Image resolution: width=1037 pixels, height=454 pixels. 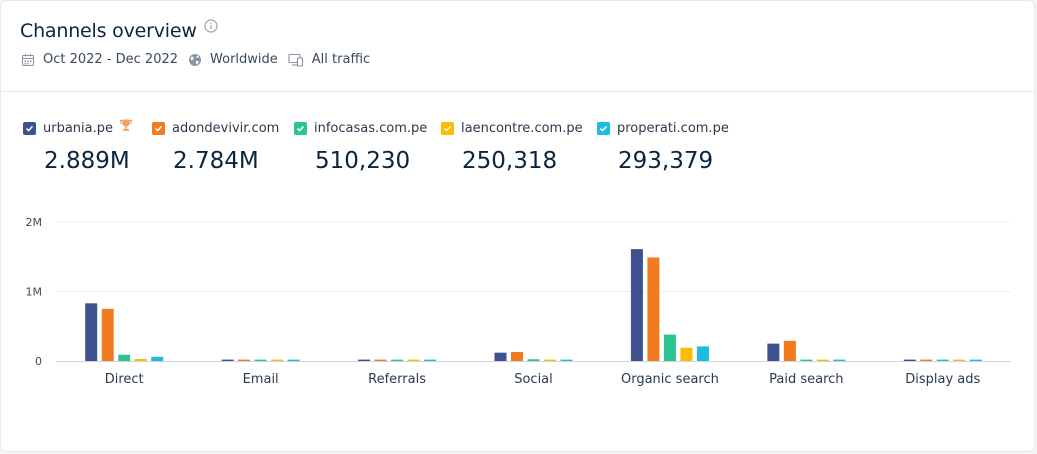 I want to click on legend-label: properati.com.pe, so click(x=673, y=128).